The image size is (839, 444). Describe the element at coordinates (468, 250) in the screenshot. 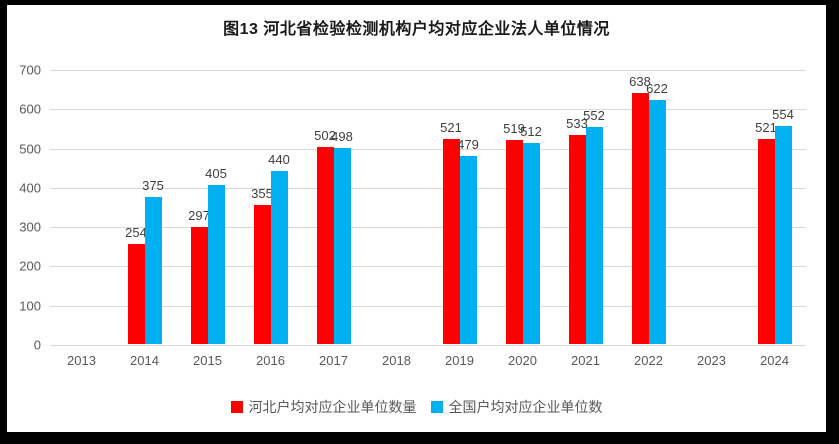

I see `bar-national-2019` at that location.